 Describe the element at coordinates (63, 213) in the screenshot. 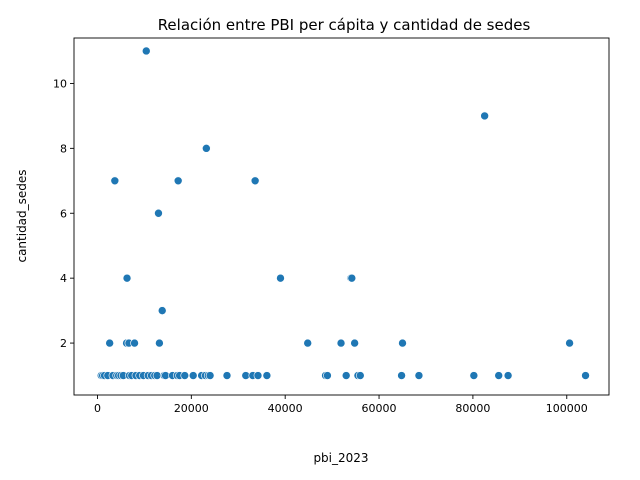

I see `y-tick-label: 6` at that location.